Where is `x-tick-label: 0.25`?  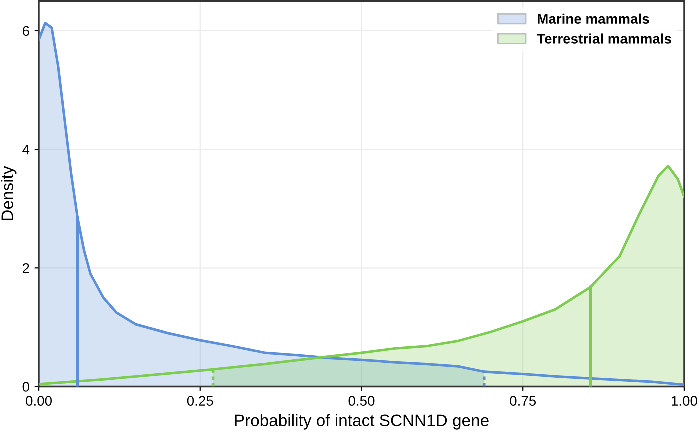 x-tick-label: 0.25 is located at coordinates (200, 401).